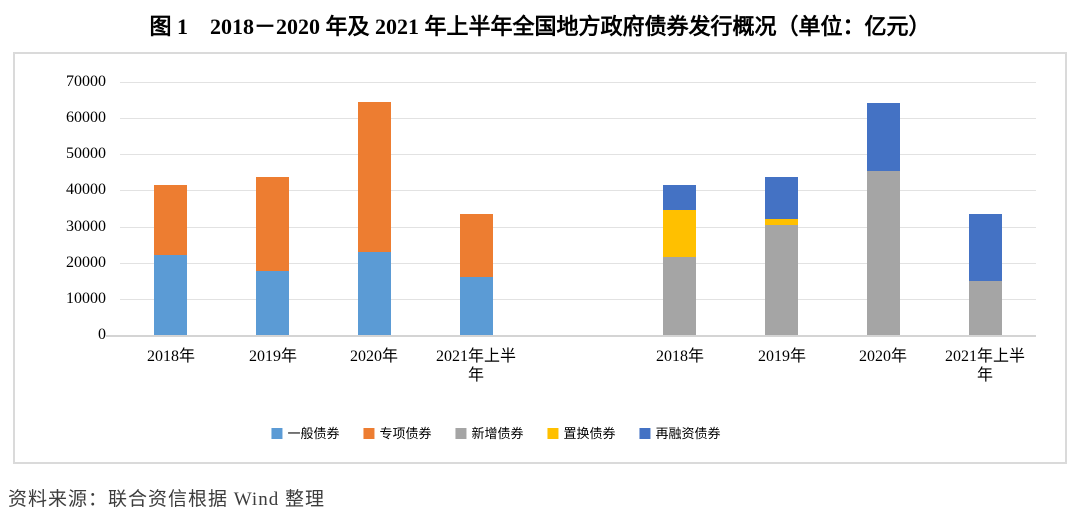  Describe the element at coordinates (688, 433) in the screenshot. I see `legend-item-label: 再融资债券` at that location.